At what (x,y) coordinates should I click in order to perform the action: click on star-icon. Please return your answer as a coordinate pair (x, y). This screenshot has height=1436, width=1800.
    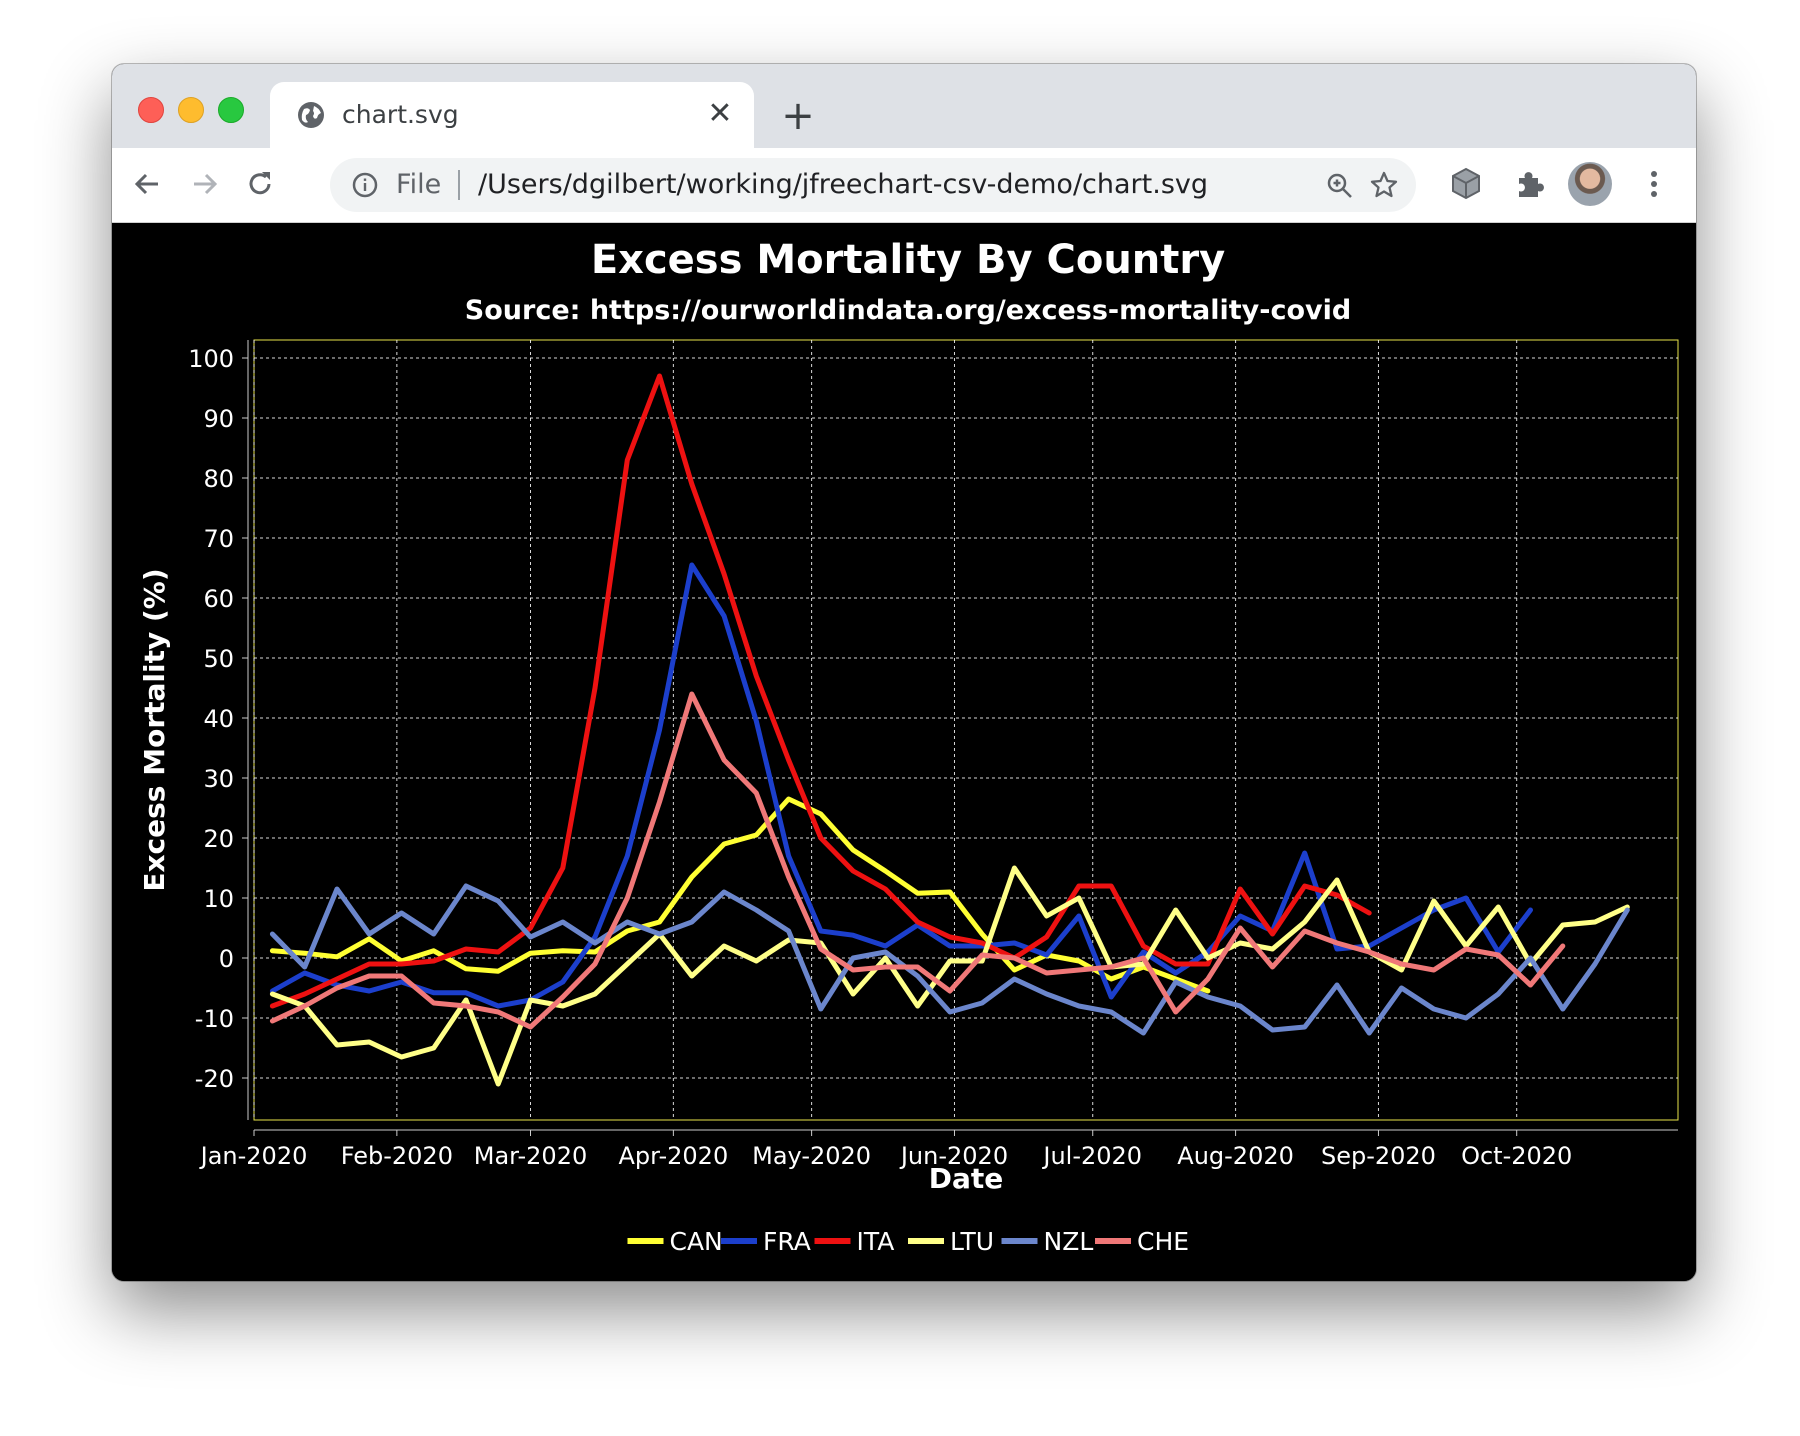
    Looking at the image, I should click on (1384, 185).